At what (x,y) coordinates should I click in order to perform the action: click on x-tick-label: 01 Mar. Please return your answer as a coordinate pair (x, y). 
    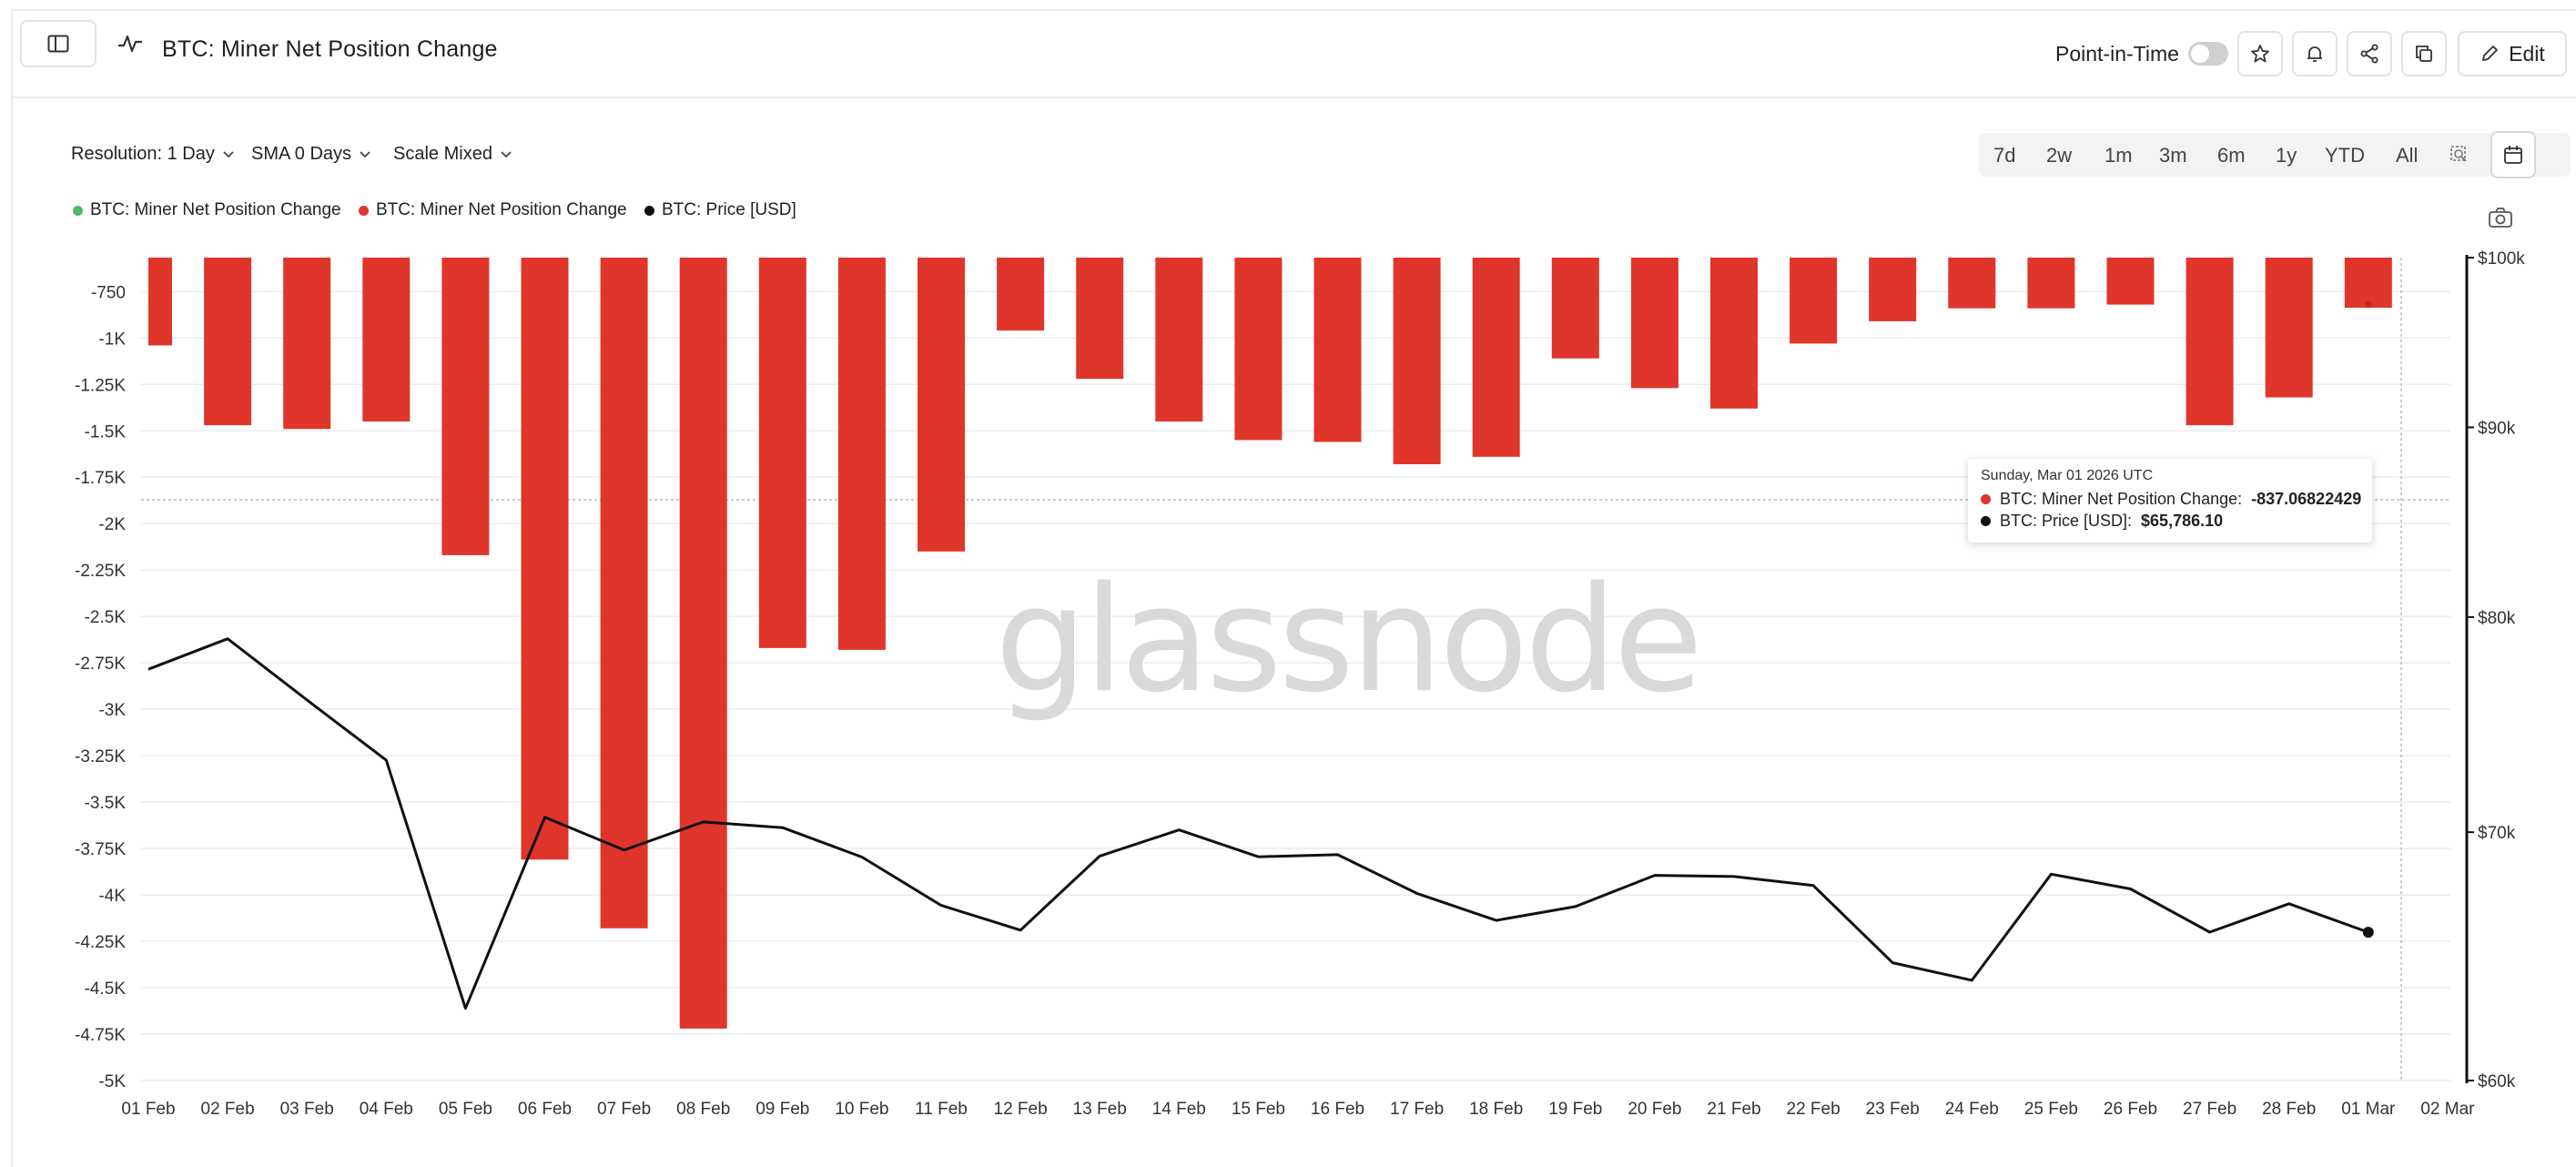
    Looking at the image, I should click on (2368, 1109).